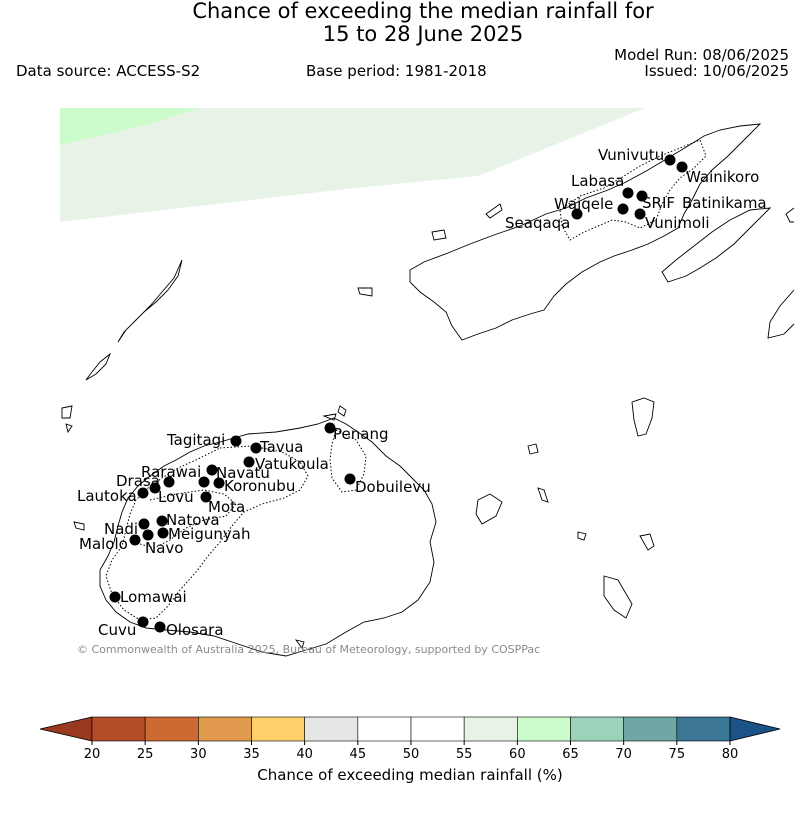  Describe the element at coordinates (329, 417) in the screenshot. I see `mokogai-islet` at that location.